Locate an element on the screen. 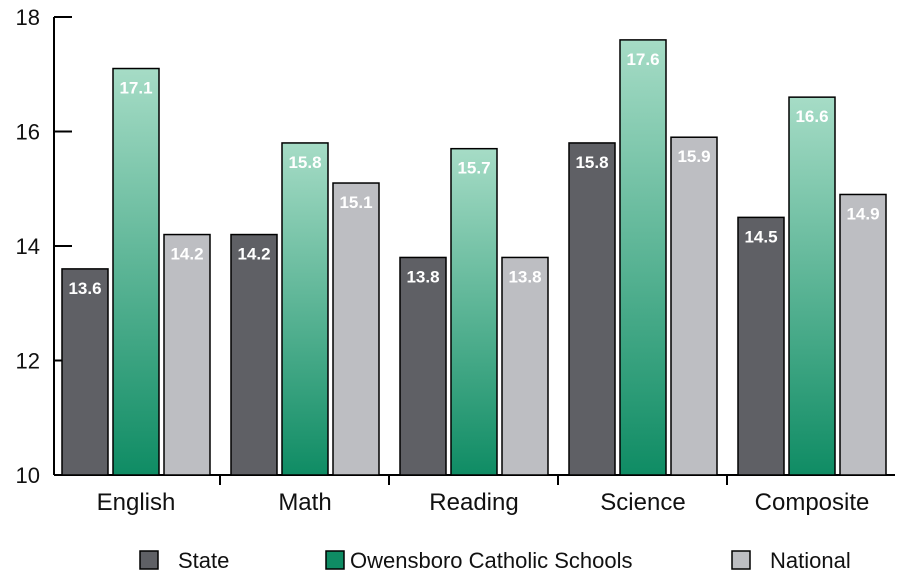 The image size is (905, 571). legend-label: Owensboro Catholic Schools is located at coordinates (491, 559).